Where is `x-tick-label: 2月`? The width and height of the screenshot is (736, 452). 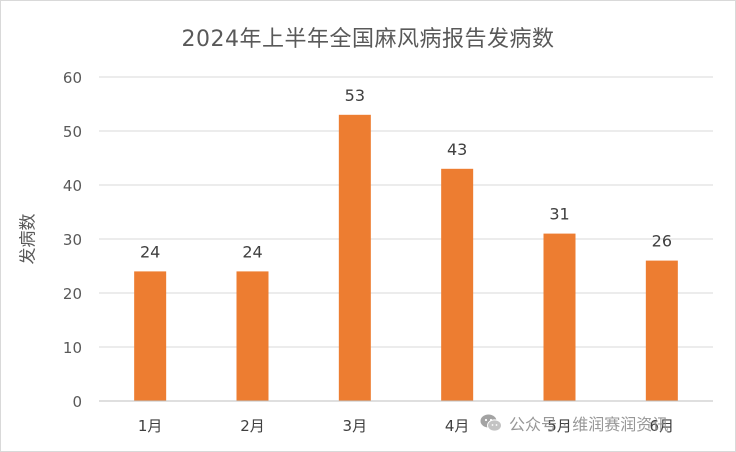 x-tick-label: 2月 is located at coordinates (252, 426).